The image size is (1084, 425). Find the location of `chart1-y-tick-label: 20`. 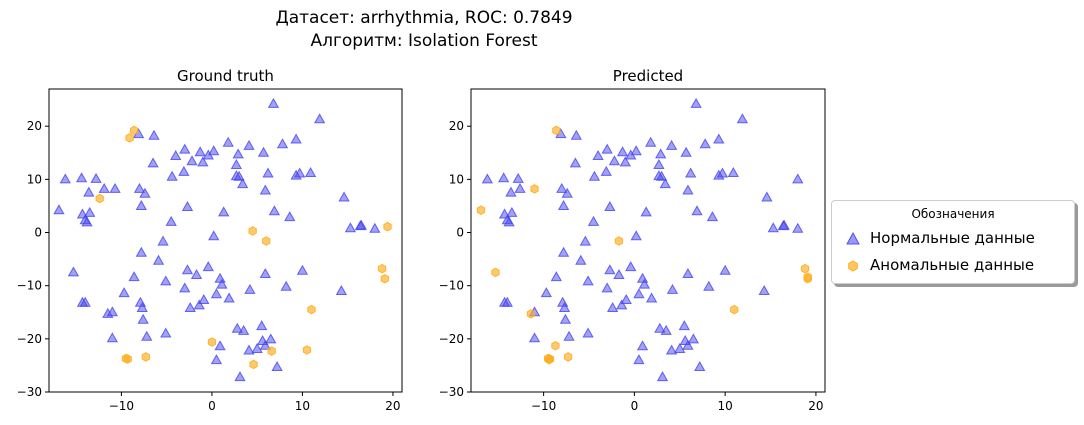

chart1-y-tick-label: 20 is located at coordinates (34, 126).